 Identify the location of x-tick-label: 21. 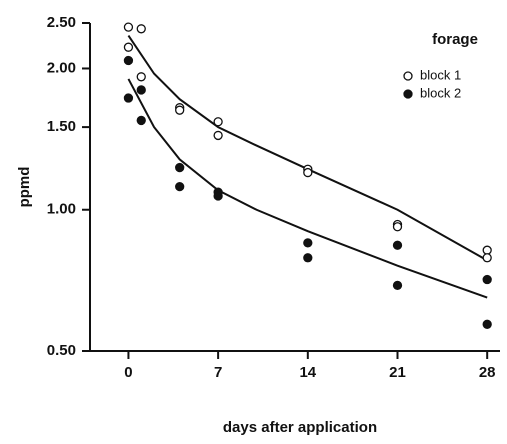
(397, 372).